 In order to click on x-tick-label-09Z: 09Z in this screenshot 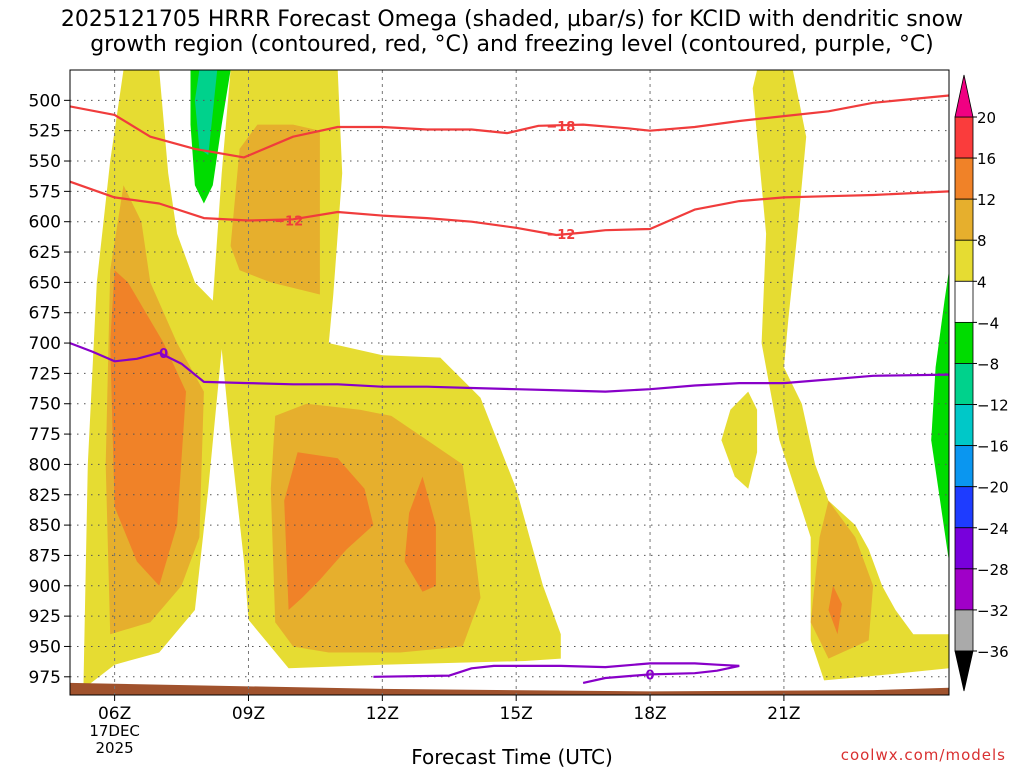, I will do `click(248, 714)`.